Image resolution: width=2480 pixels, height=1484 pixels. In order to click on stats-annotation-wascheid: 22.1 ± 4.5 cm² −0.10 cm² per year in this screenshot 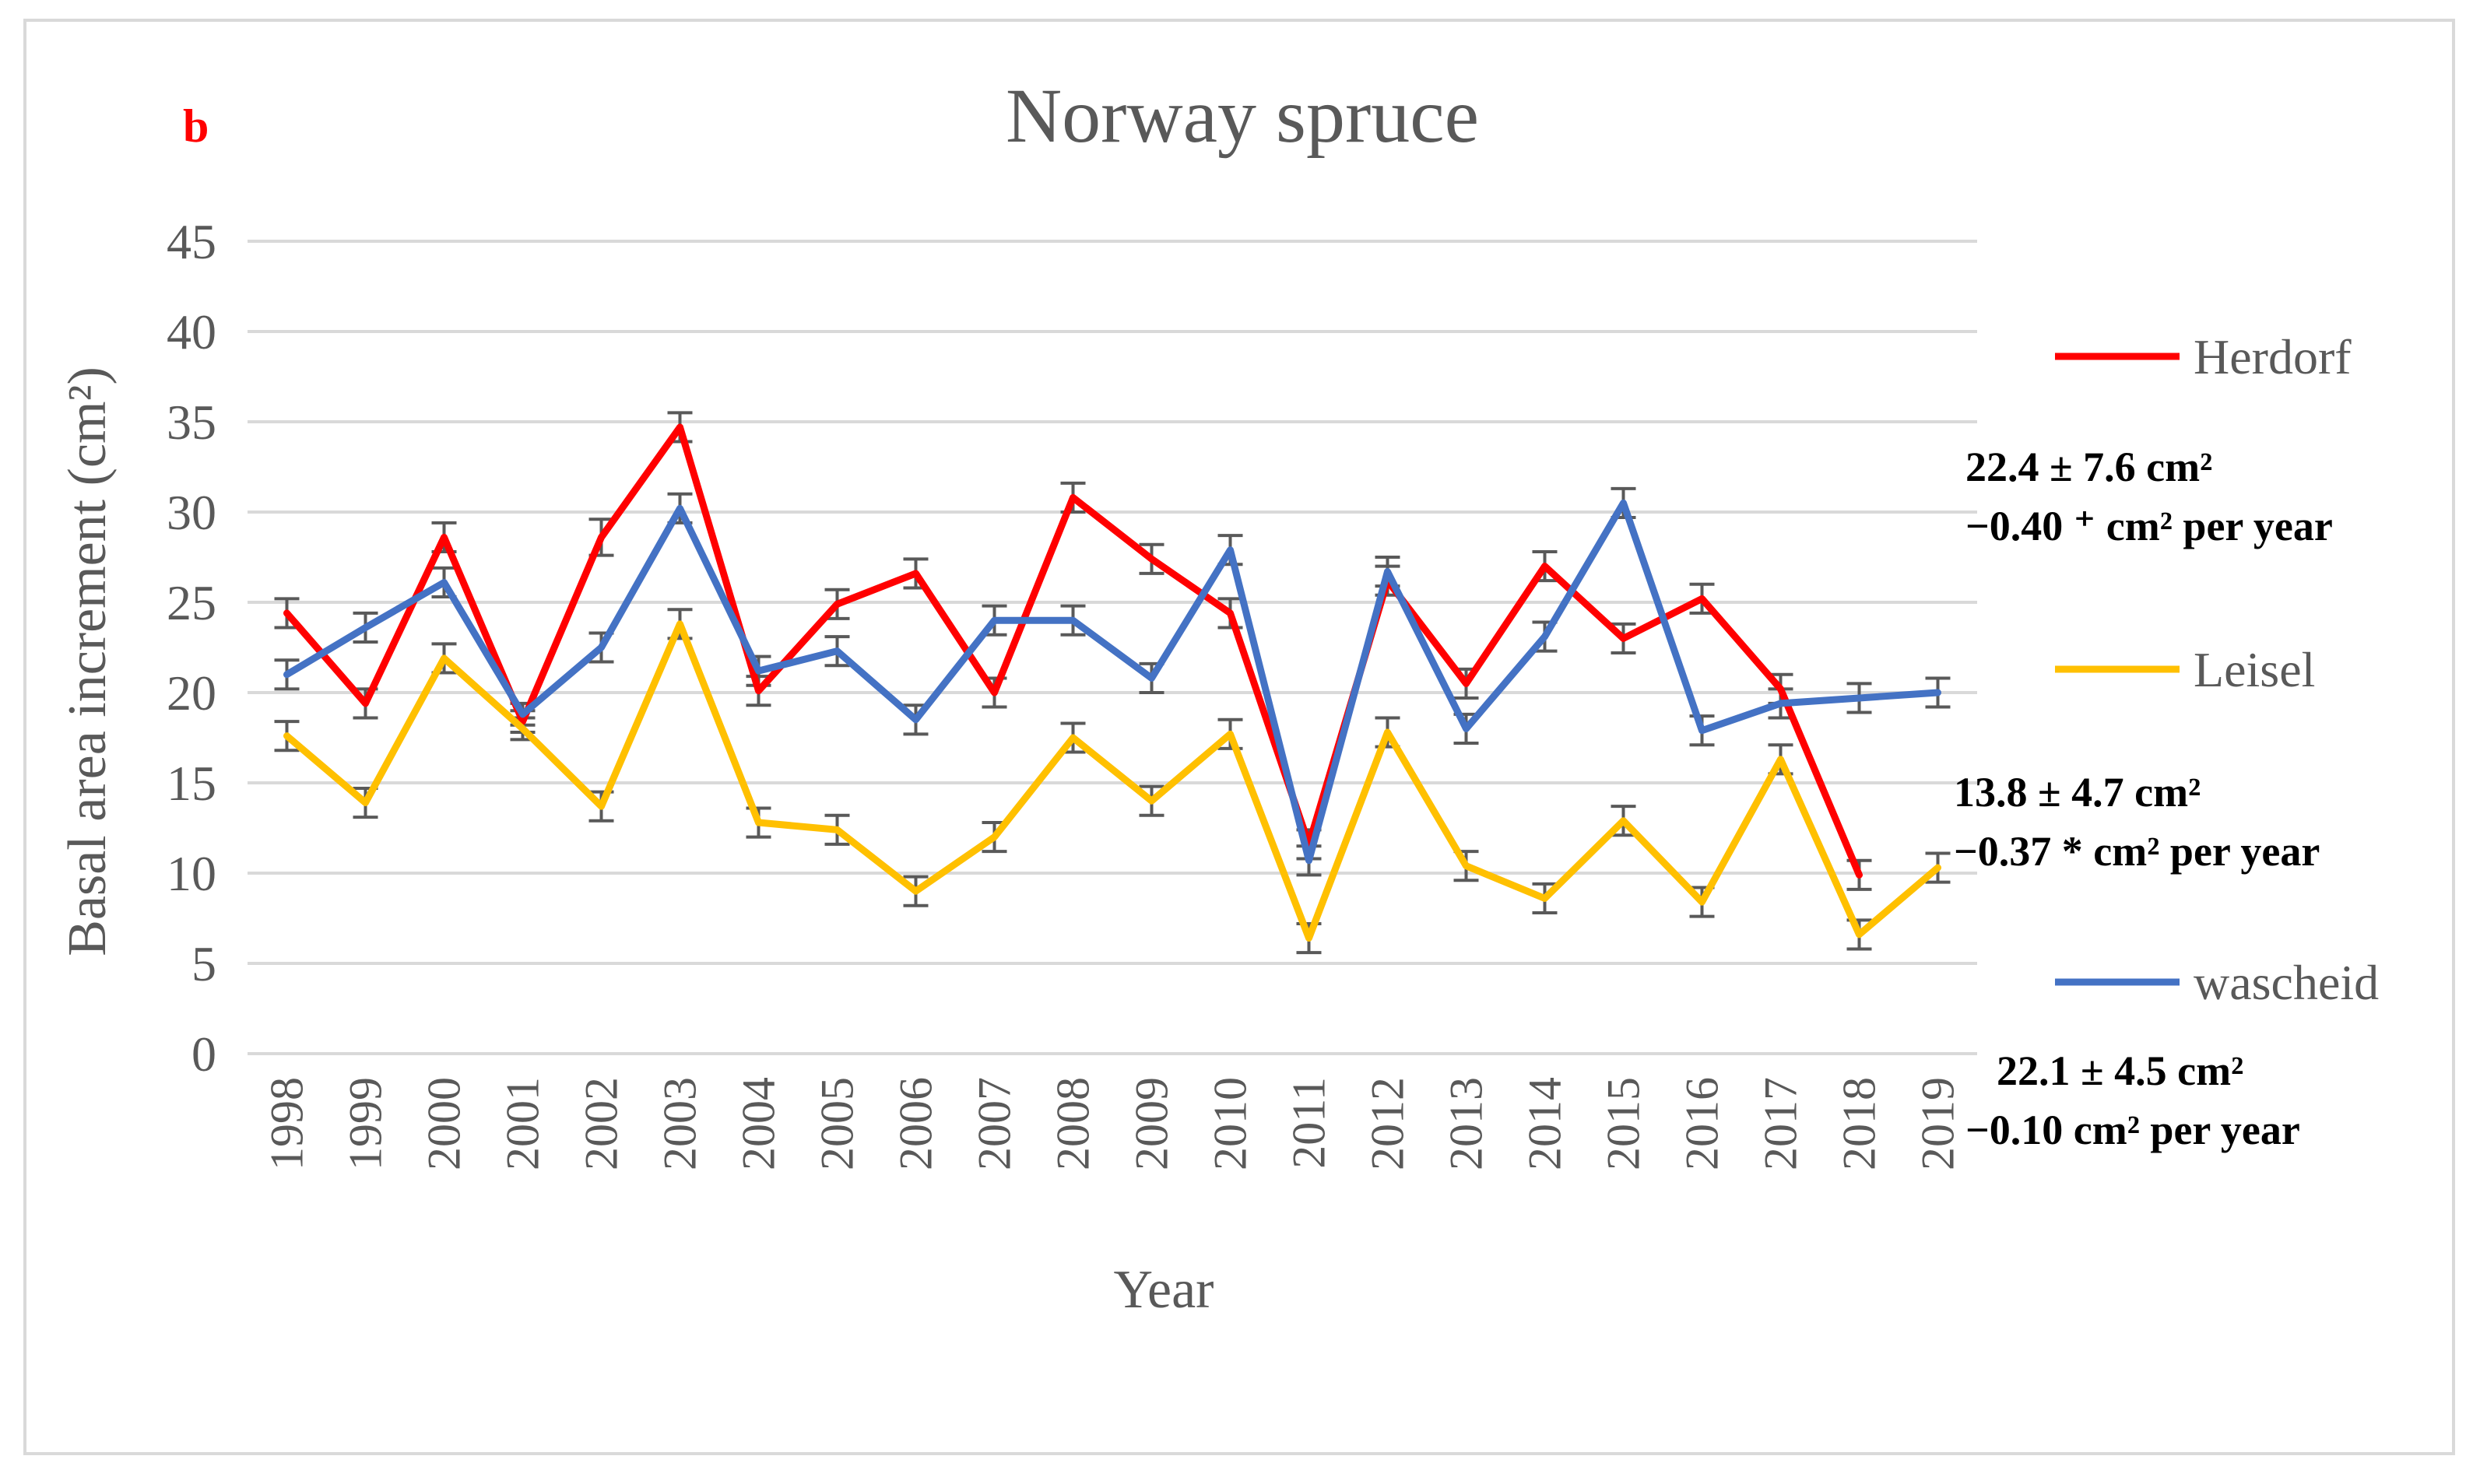, I will do `click(2132, 1100)`.